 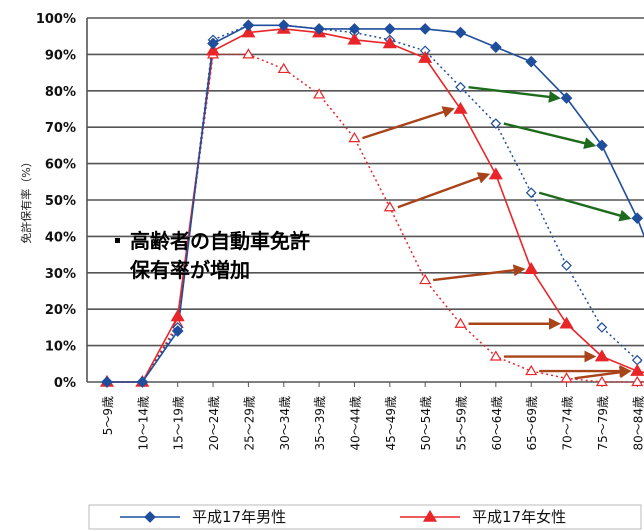 What do you see at coordinates (568, 423) in the screenshot?
I see `x-tick-label: 70～74歳` at bounding box center [568, 423].